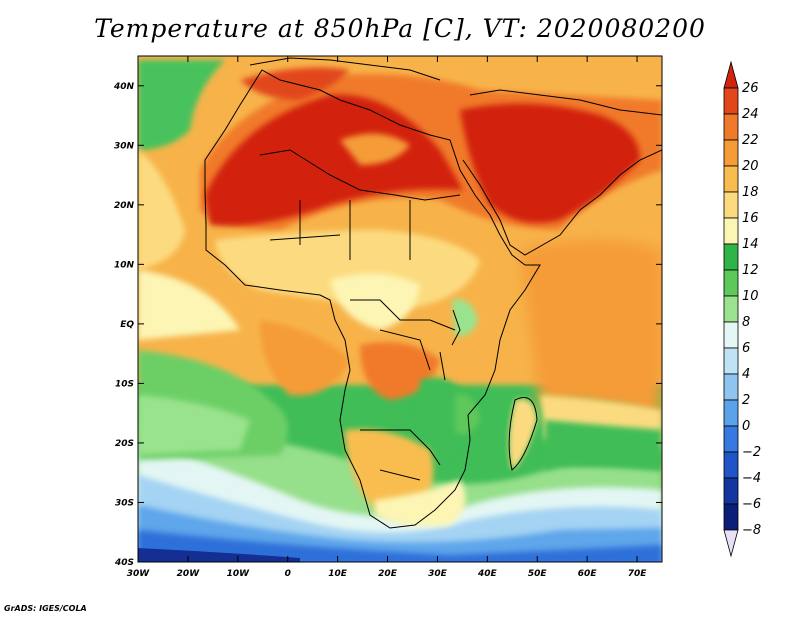  I want to click on colorbar-label: 16, so click(750, 218).